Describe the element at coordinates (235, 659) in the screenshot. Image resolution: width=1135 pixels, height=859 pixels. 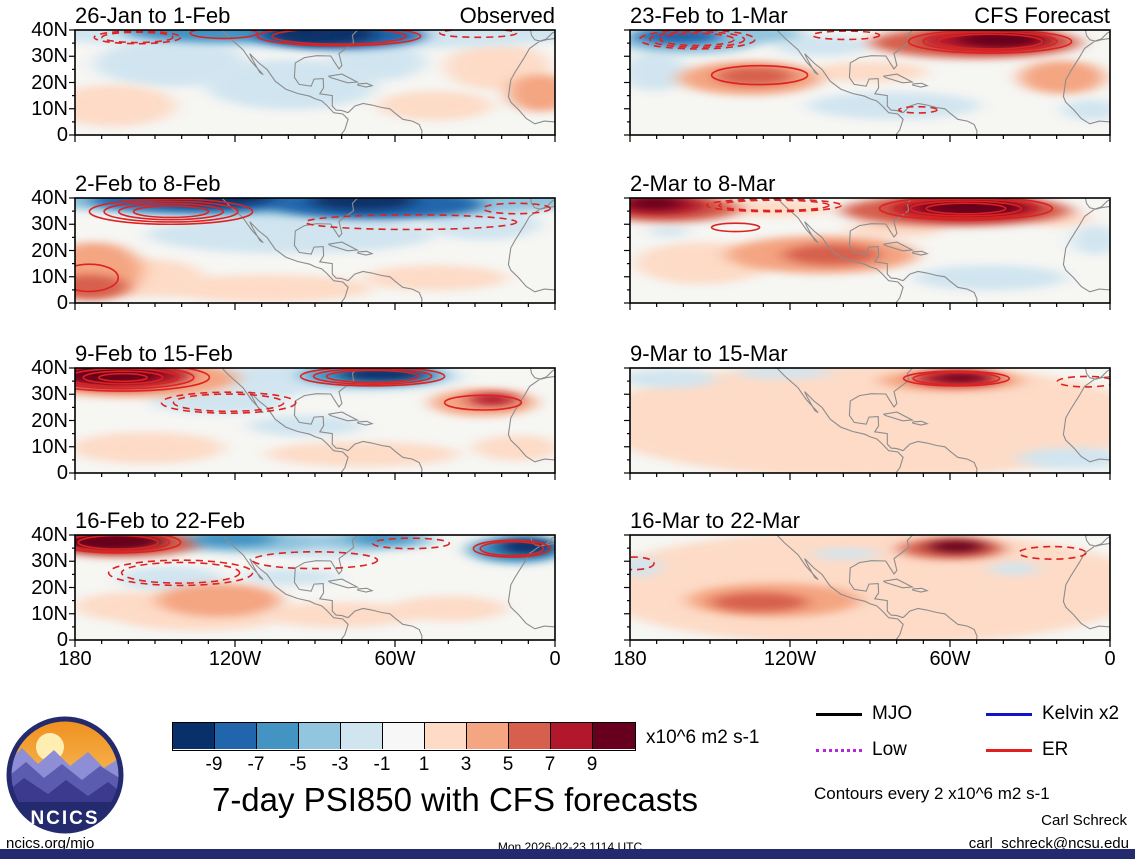
I see `x-axis-label: 120W` at that location.